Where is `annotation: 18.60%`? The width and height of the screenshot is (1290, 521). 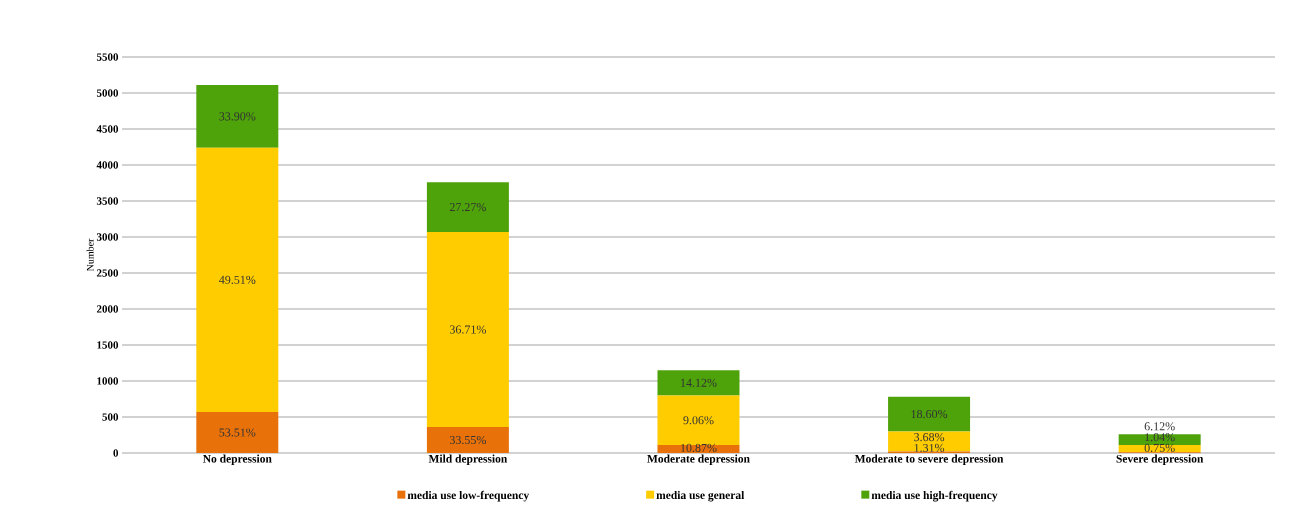
annotation: 18.60% is located at coordinates (929, 414).